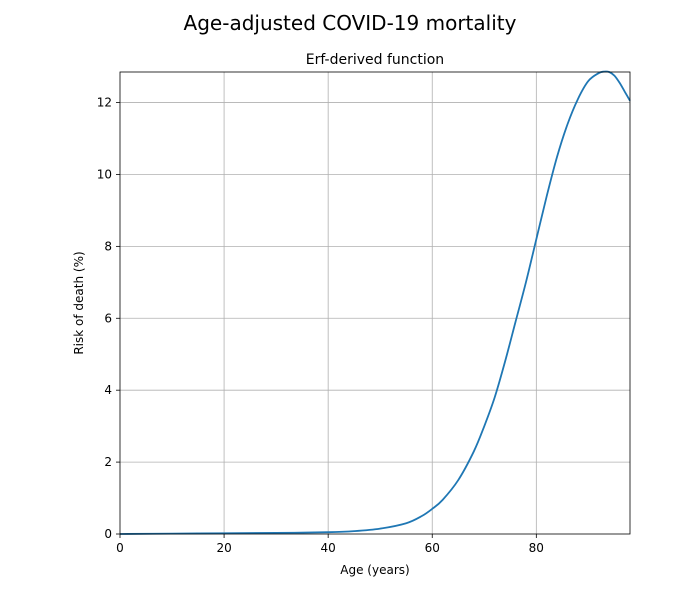 This screenshot has height=600, width=700. What do you see at coordinates (120, 548) in the screenshot?
I see `x-tick-label: 0` at bounding box center [120, 548].